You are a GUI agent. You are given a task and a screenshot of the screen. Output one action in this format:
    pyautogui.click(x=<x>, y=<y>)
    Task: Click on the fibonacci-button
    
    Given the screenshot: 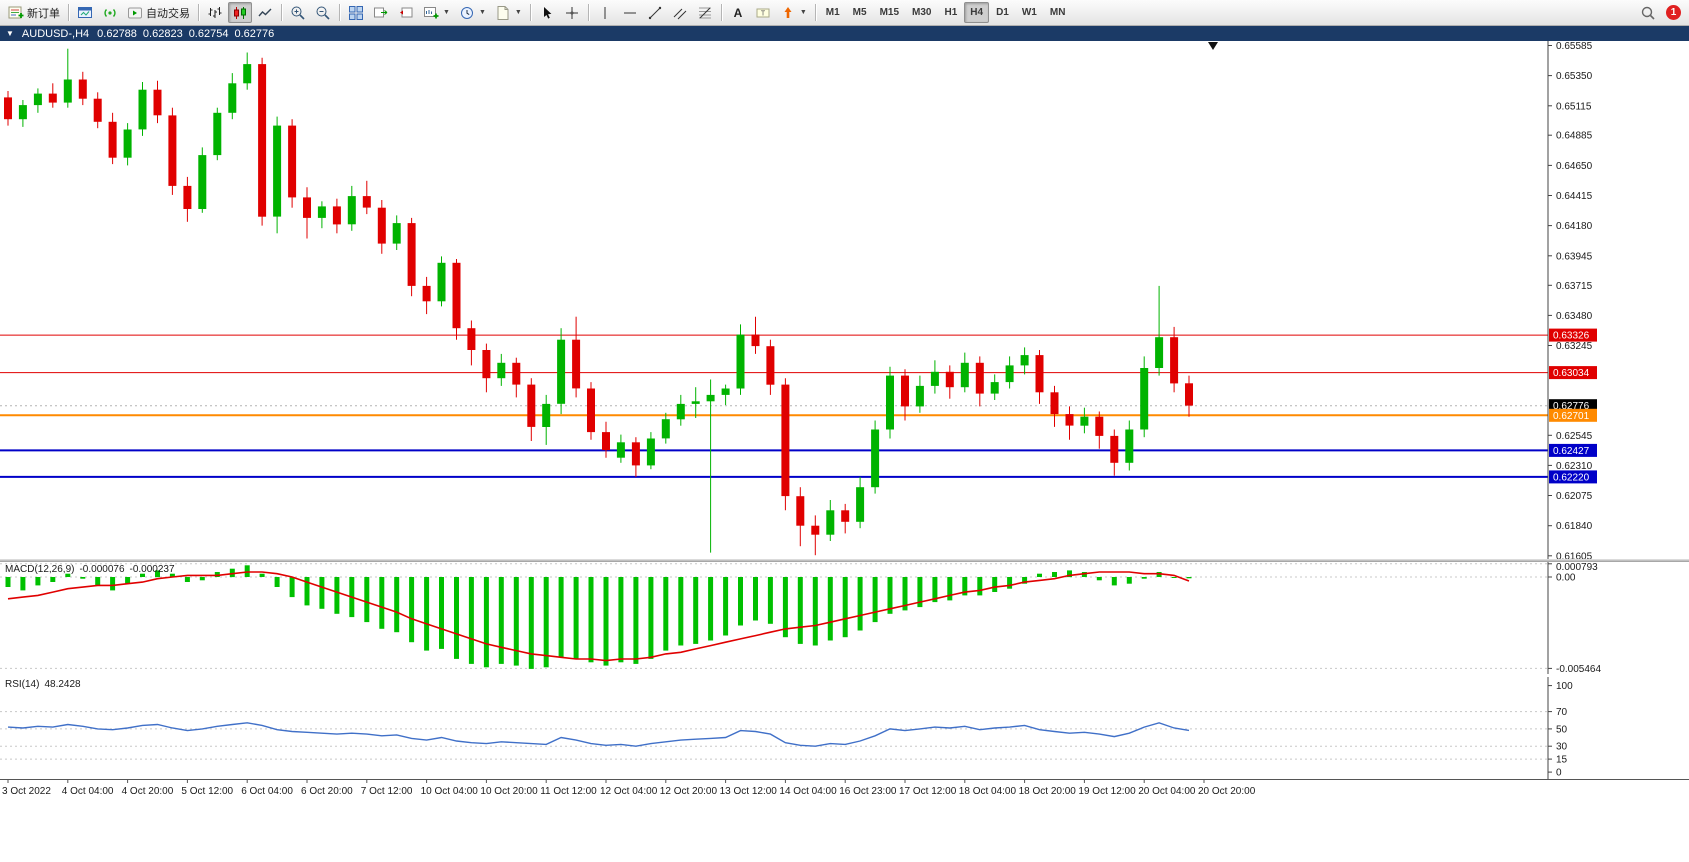 What is the action you would take?
    pyautogui.click(x=705, y=12)
    